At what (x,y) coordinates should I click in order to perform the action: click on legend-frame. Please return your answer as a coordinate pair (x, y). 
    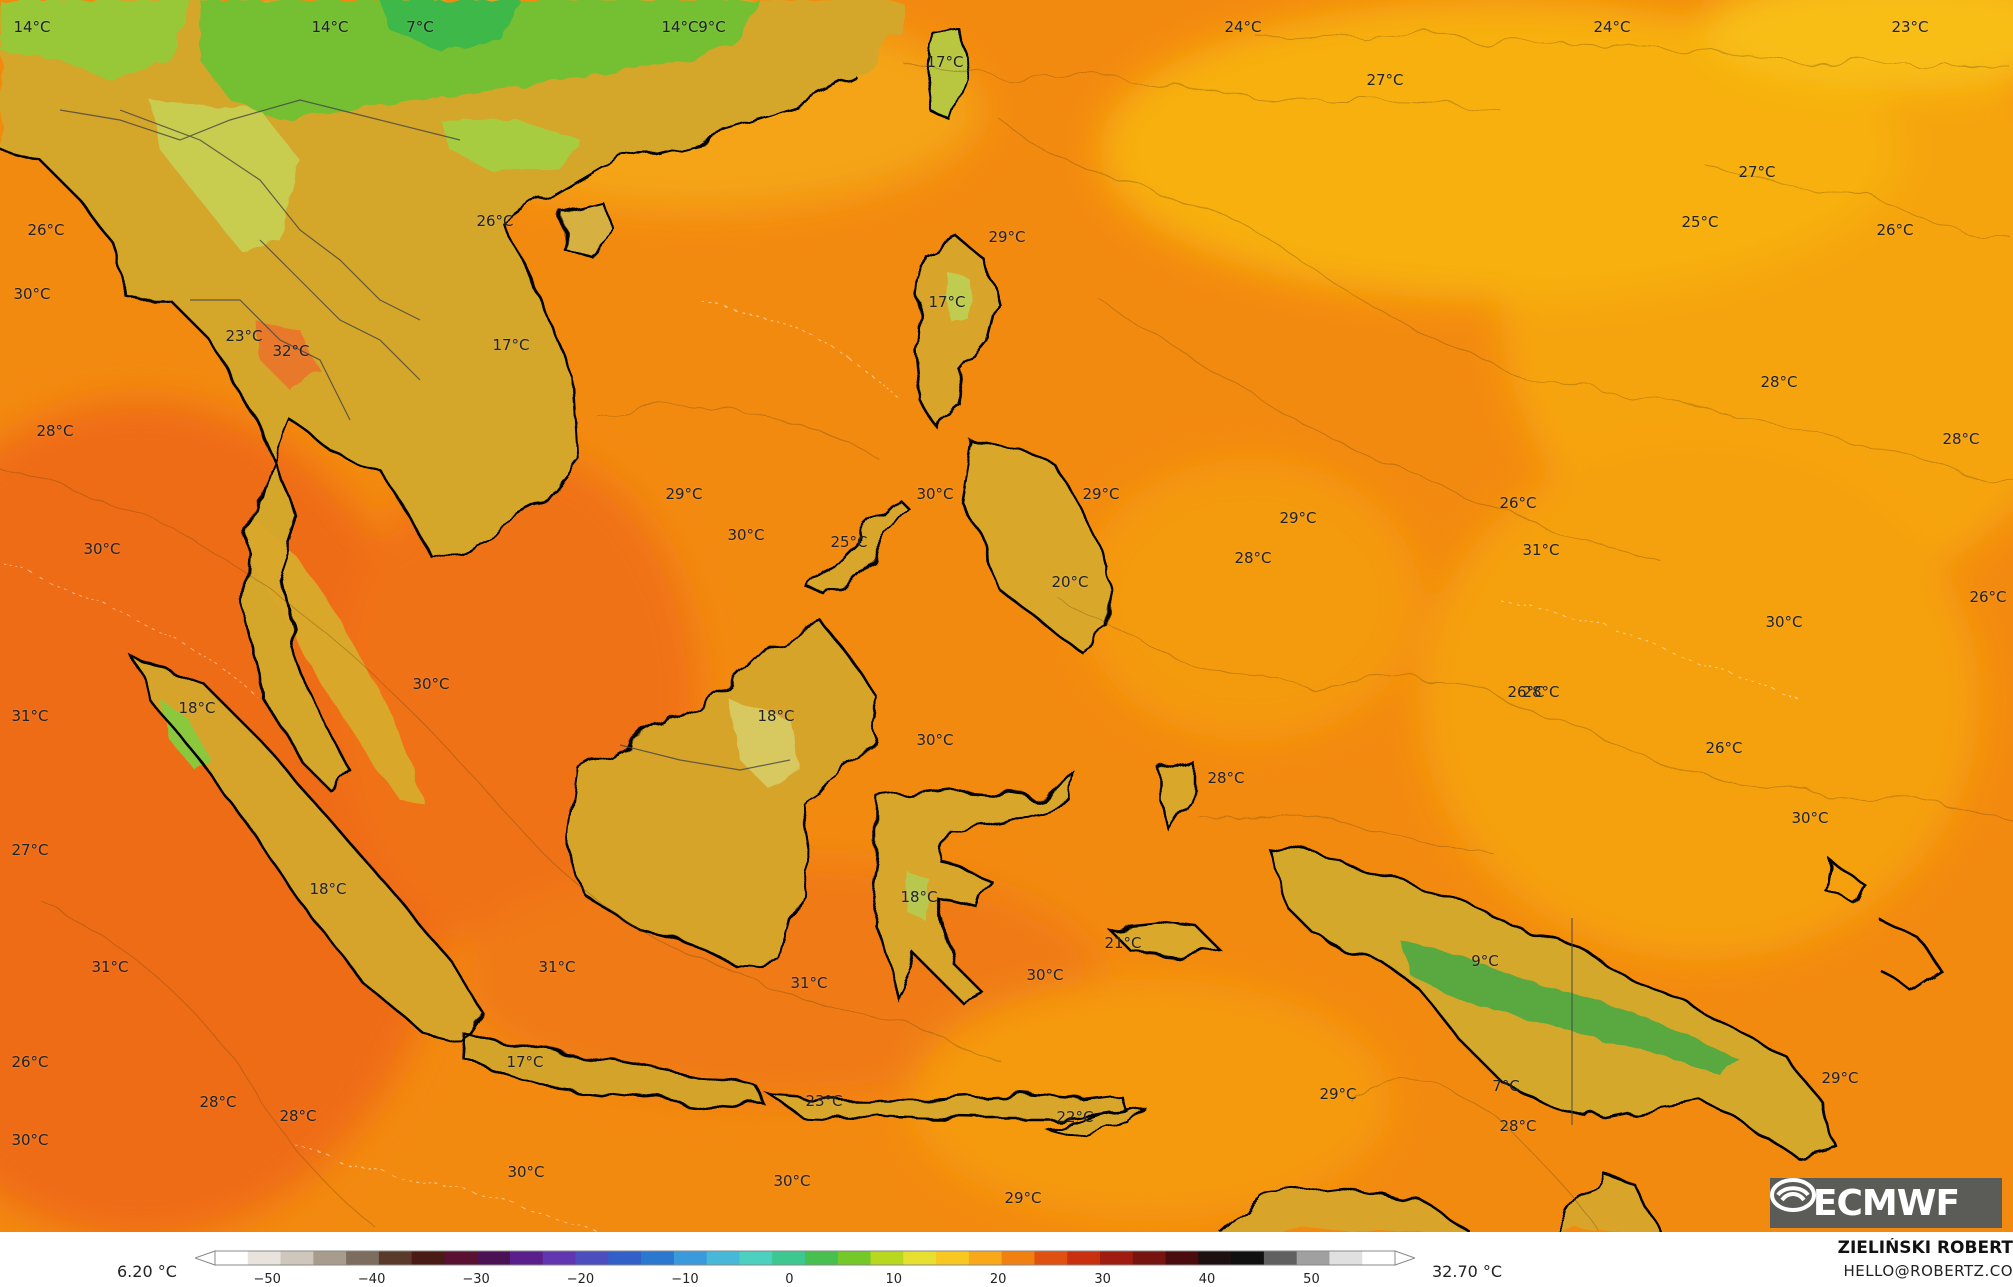
    Looking at the image, I should click on (805, 1258).